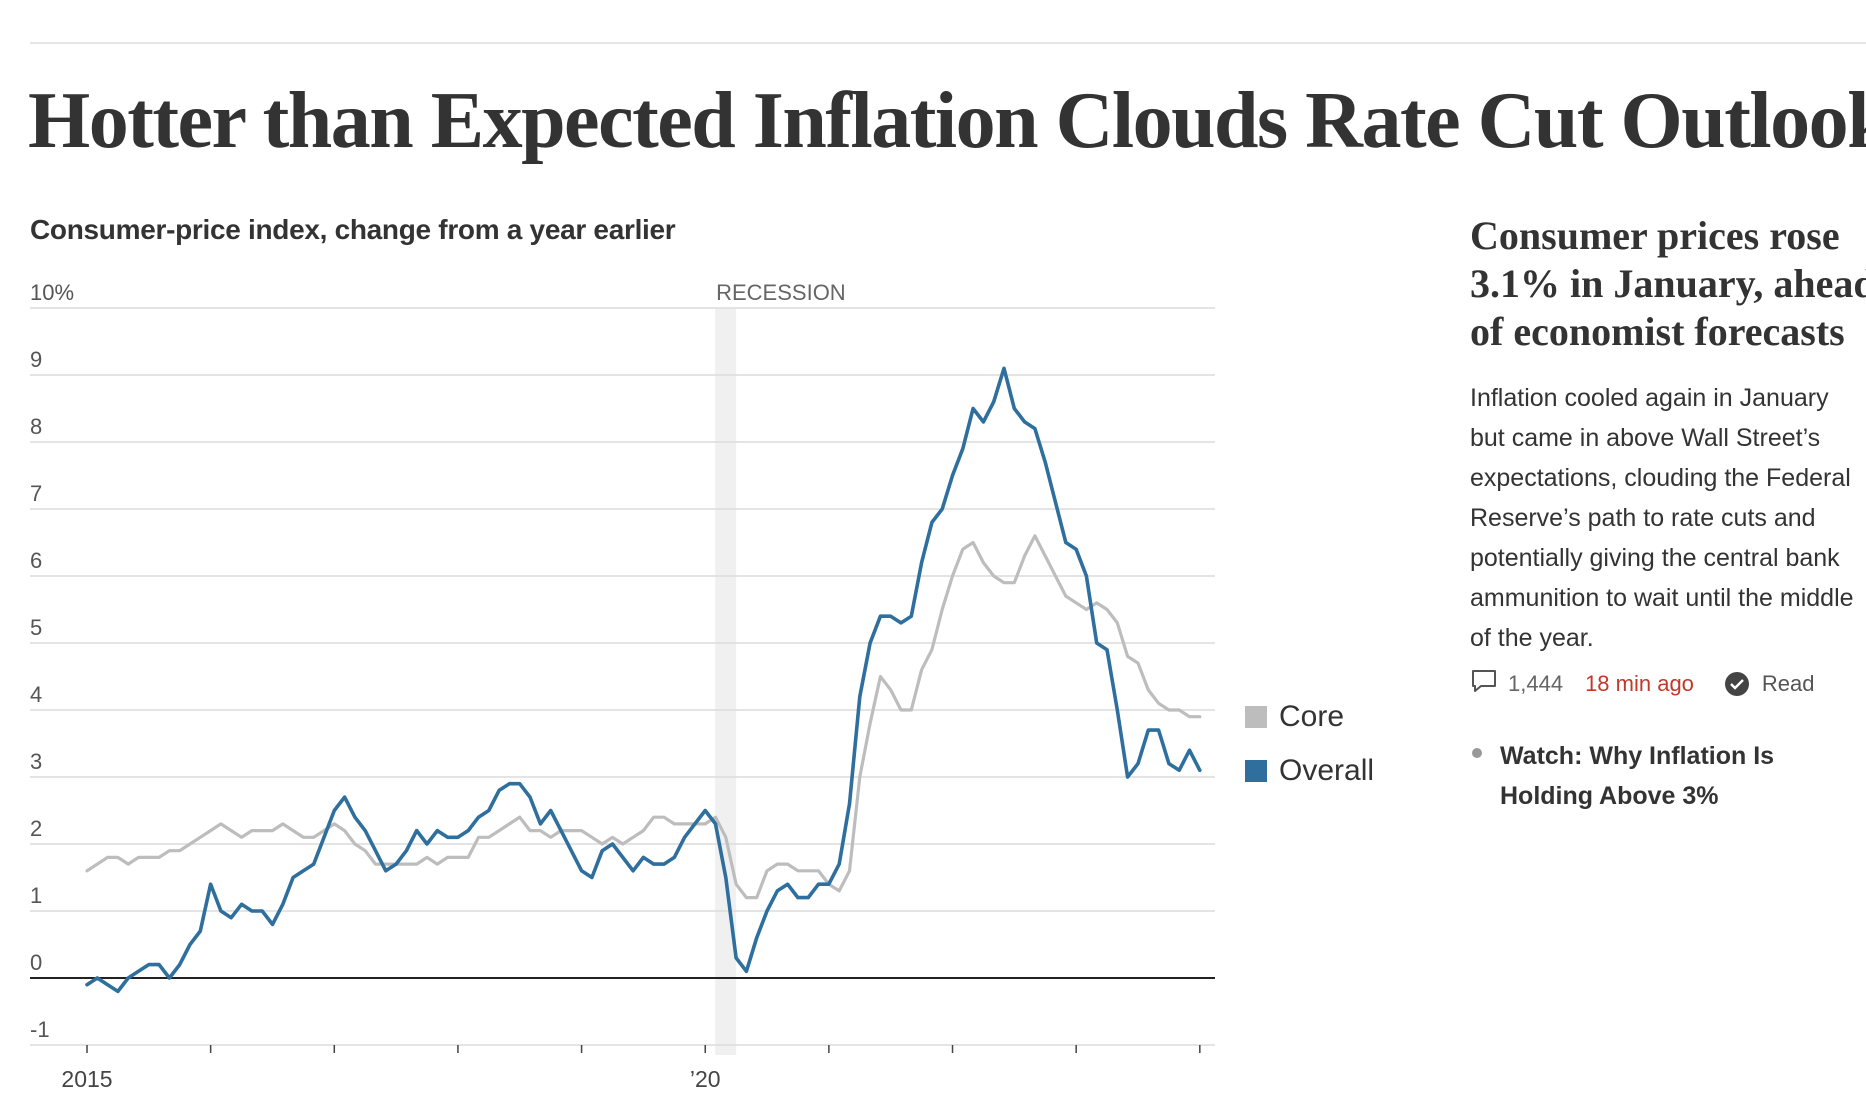 This screenshot has height=1106, width=1866. What do you see at coordinates (36, 359) in the screenshot?
I see `y-tick-label: 9` at bounding box center [36, 359].